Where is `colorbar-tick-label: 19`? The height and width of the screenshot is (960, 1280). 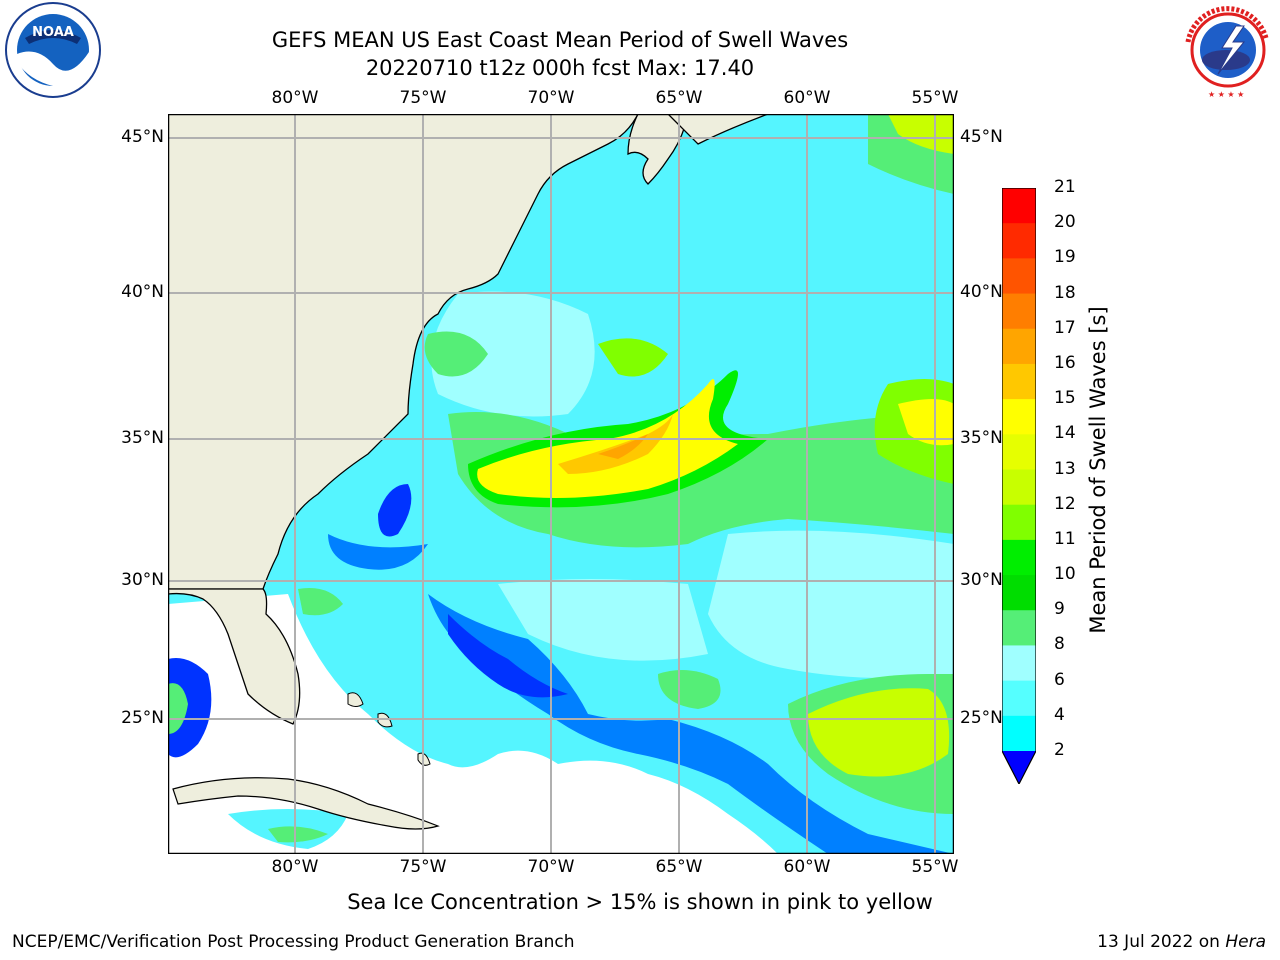
colorbar-tick-label: 19 is located at coordinates (1065, 257).